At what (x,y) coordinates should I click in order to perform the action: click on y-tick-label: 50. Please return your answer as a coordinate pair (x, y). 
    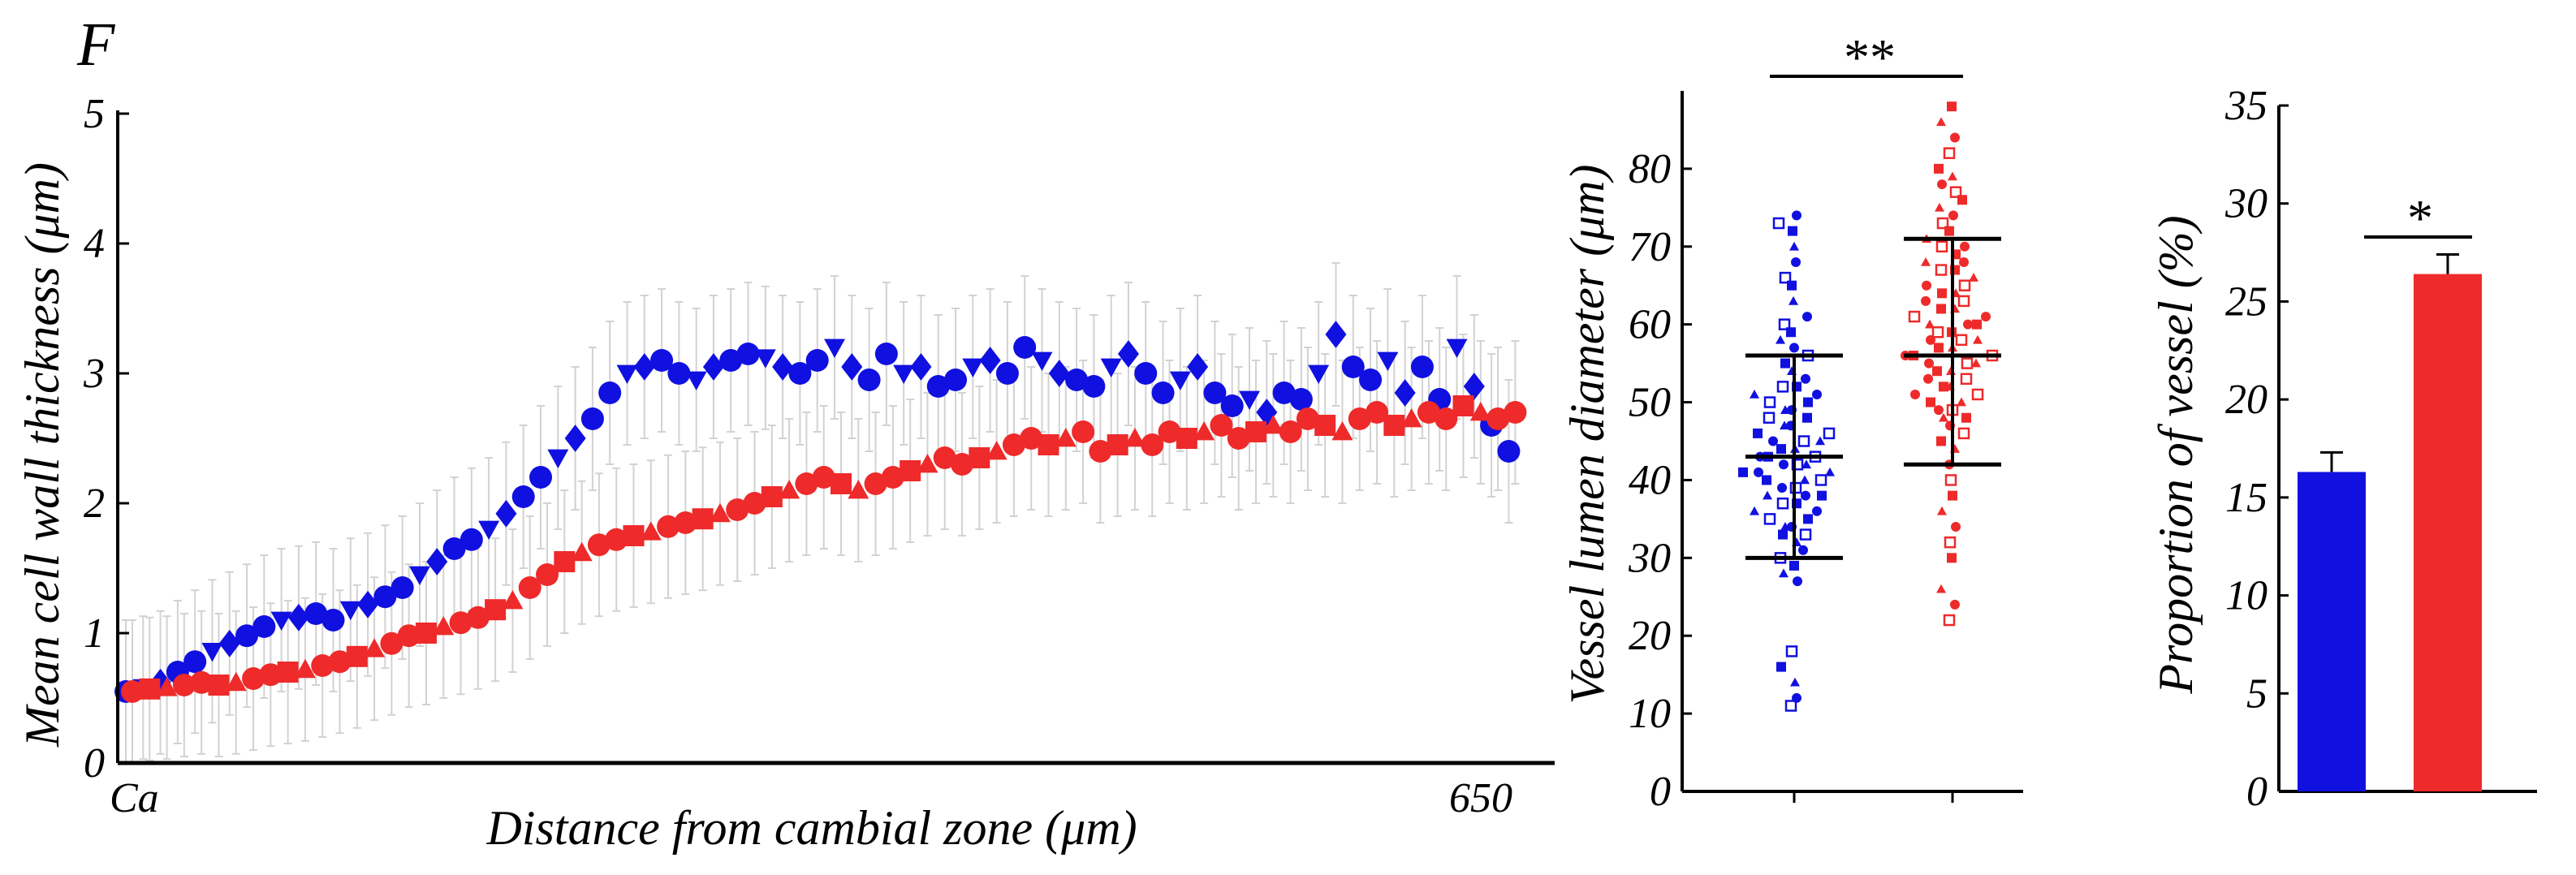
    Looking at the image, I should click on (1650, 403).